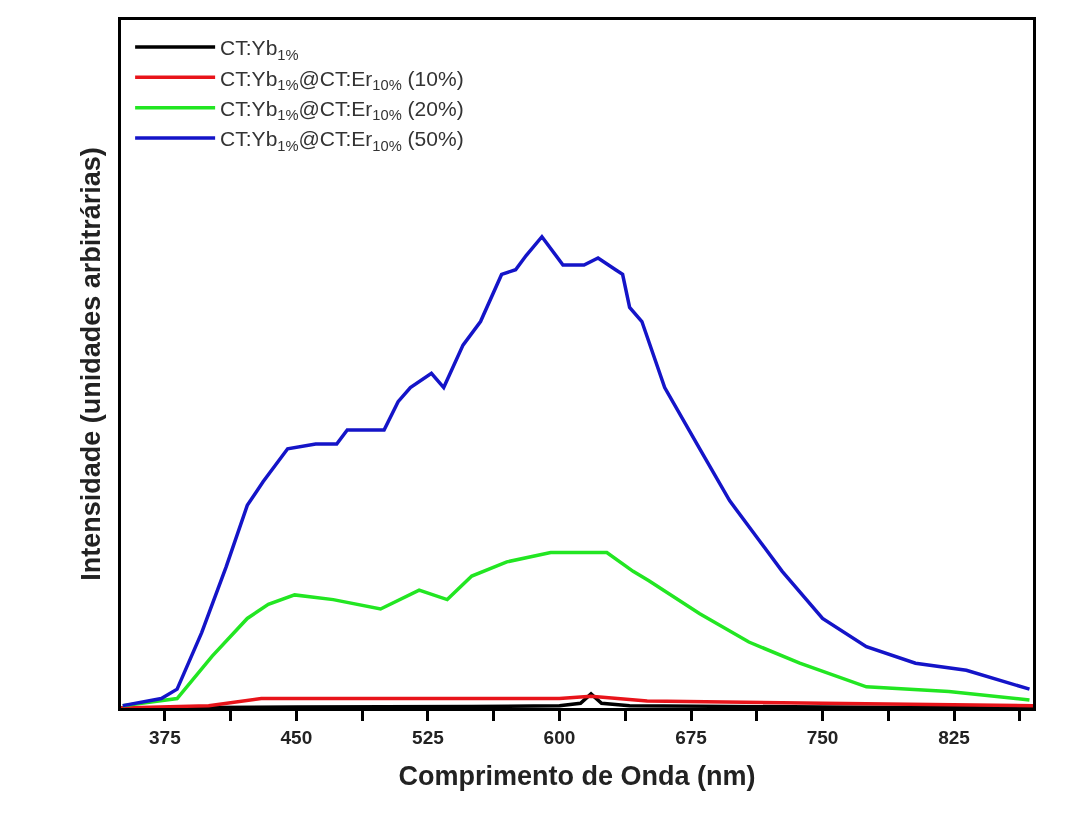 The height and width of the screenshot is (838, 1071). I want to click on legend-label: CT:Yb$_{1%}$, so click(259, 49).